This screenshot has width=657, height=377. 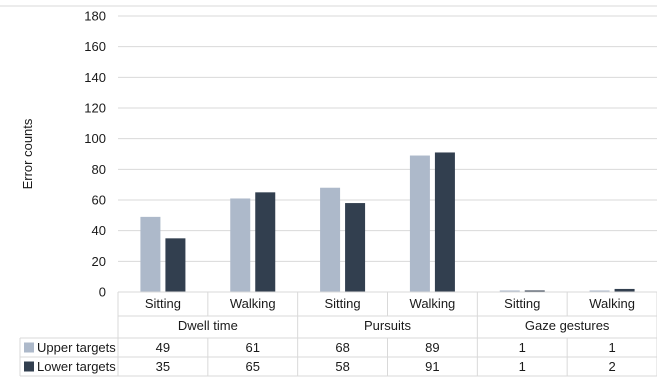 What do you see at coordinates (76, 347) in the screenshot?
I see `series-label: Upper targets` at bounding box center [76, 347].